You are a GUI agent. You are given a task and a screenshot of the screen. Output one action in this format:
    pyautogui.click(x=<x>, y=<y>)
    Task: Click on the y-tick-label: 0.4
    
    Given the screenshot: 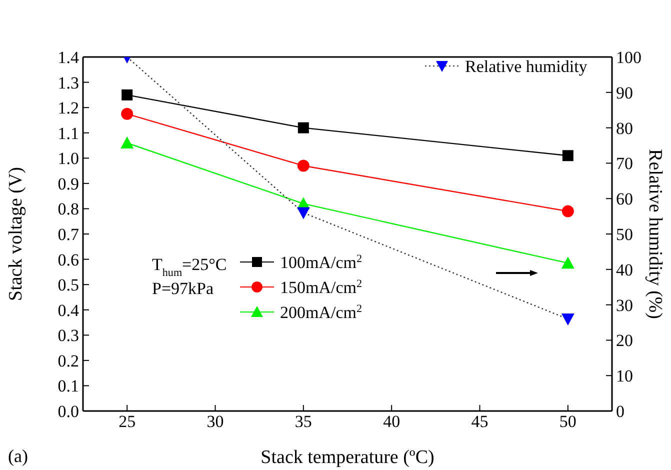 What is the action you would take?
    pyautogui.click(x=69, y=310)
    